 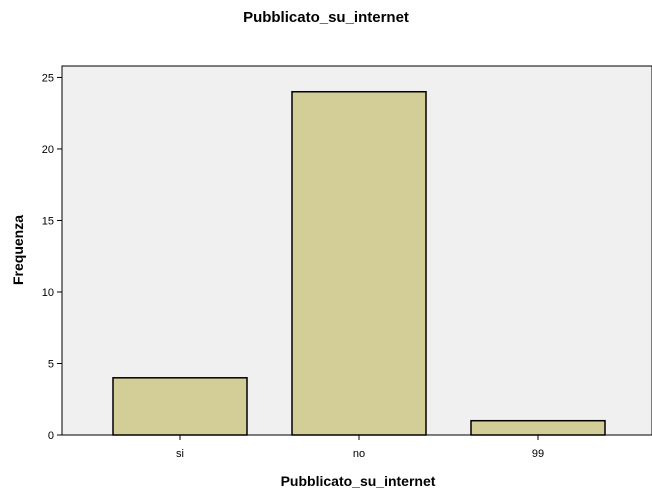 What do you see at coordinates (359, 454) in the screenshot?
I see `x-tick-label: no` at bounding box center [359, 454].